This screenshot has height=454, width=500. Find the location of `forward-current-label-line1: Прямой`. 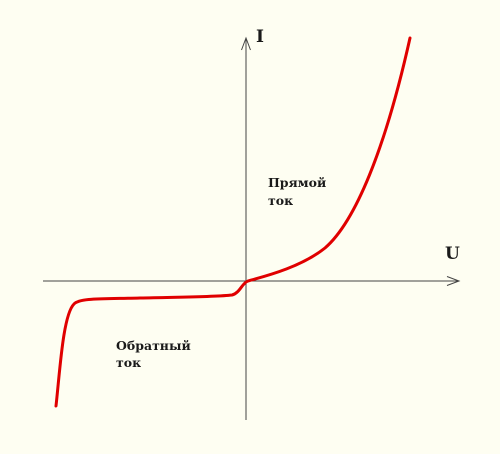

forward-current-label-line1: Прямой is located at coordinates (297, 182).